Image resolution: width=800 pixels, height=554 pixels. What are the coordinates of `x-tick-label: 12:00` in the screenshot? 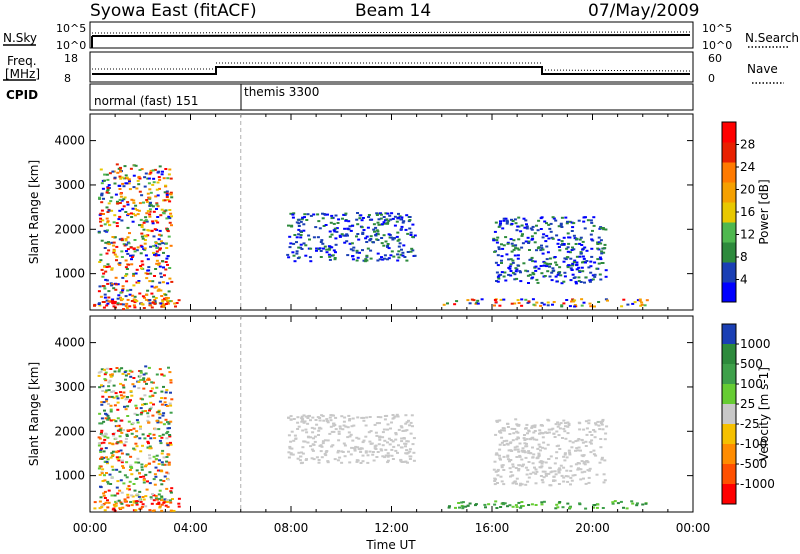 It's located at (391, 528).